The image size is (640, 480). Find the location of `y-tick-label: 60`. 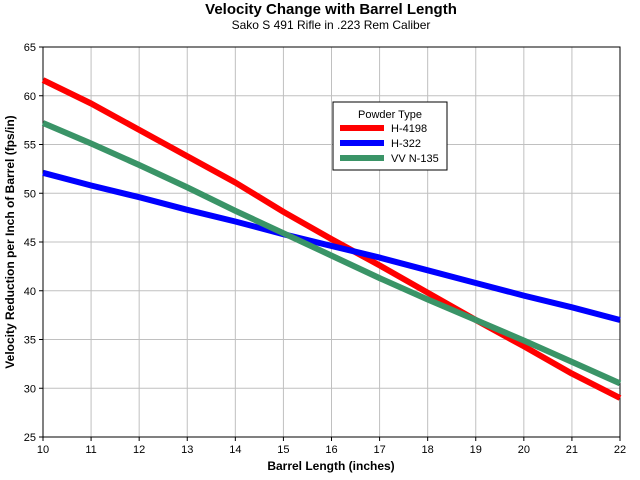

y-tick-label: 60 is located at coordinates (30, 97).